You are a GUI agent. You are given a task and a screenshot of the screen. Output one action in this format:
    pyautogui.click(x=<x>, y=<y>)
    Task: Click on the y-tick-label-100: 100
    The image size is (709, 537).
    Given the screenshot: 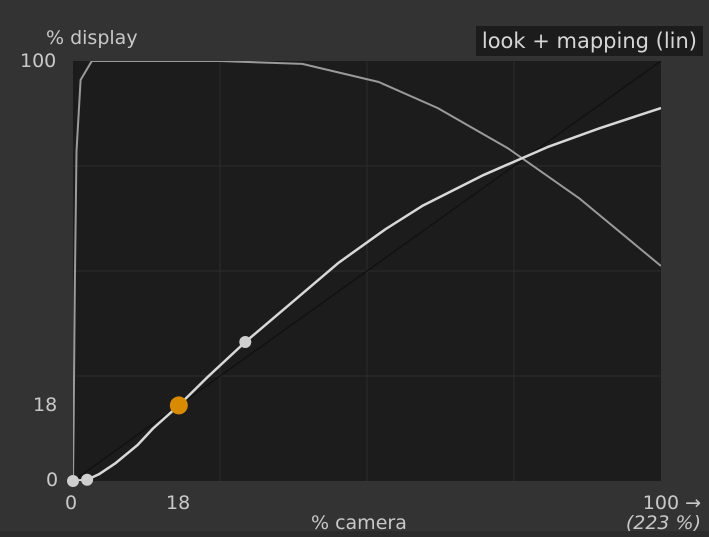 What is the action you would take?
    pyautogui.click(x=38, y=61)
    